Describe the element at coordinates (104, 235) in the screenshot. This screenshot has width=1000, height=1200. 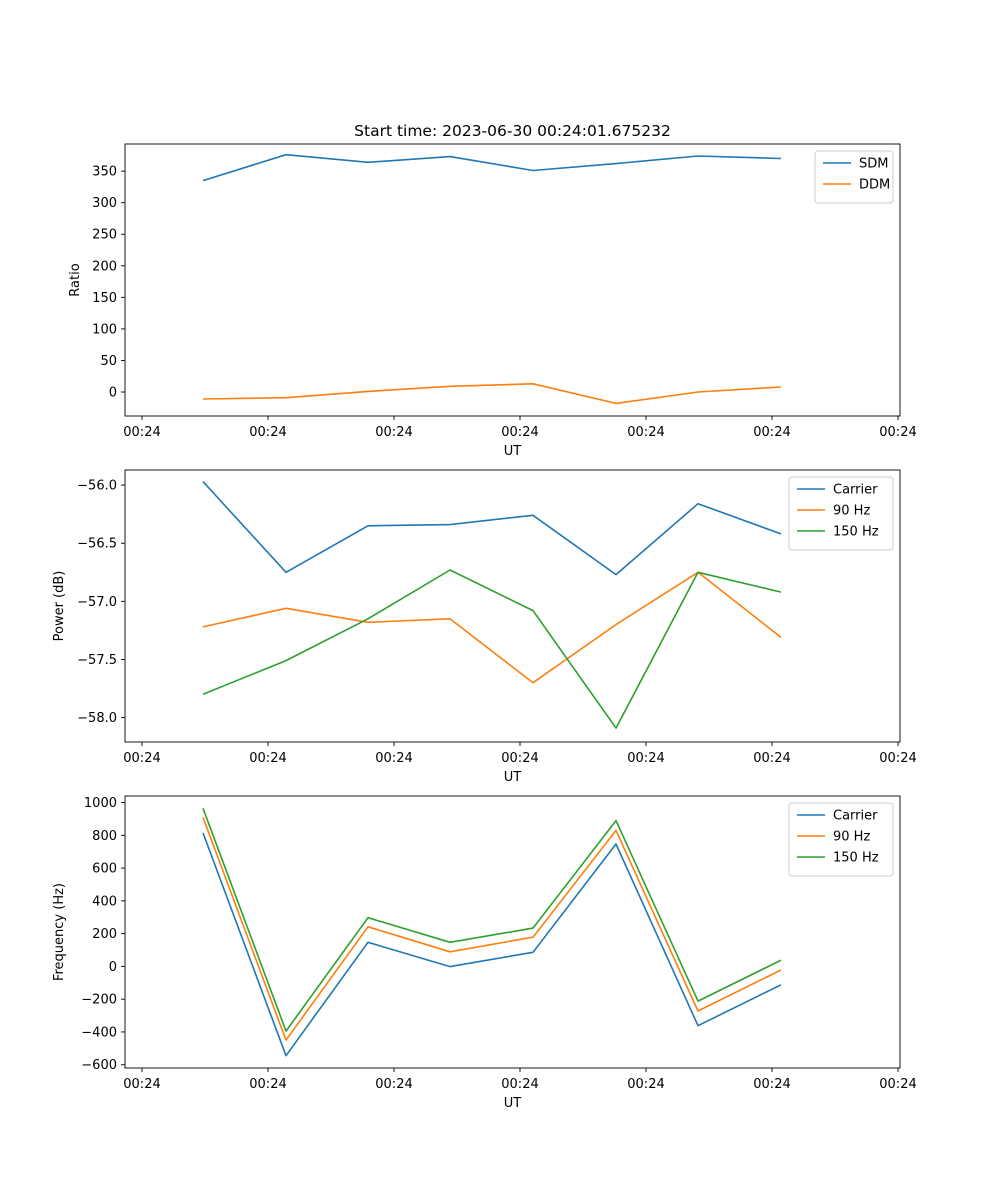
I see `y-tick-label: 250` at that location.